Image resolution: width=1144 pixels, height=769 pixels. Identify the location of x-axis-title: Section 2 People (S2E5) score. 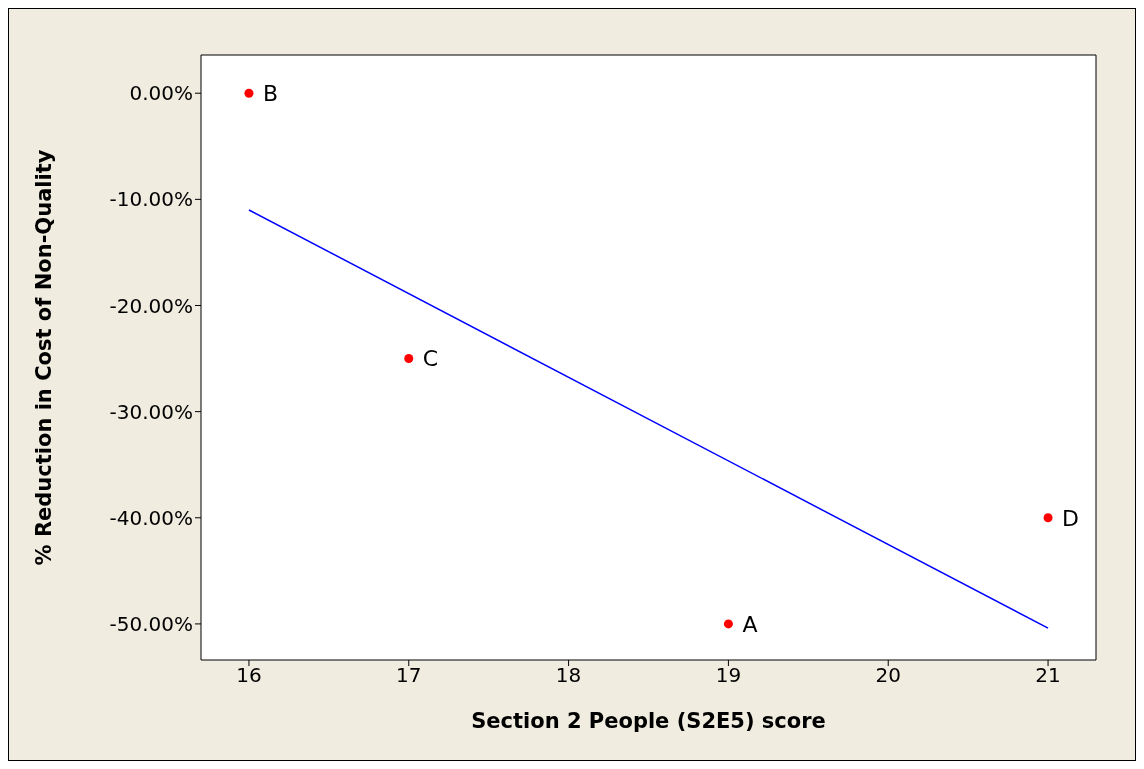
(648, 721).